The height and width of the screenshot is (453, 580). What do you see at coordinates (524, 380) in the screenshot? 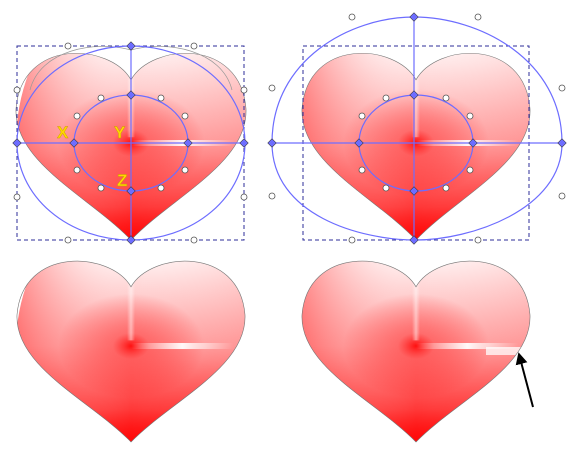
I see `pointer-arrow` at bounding box center [524, 380].